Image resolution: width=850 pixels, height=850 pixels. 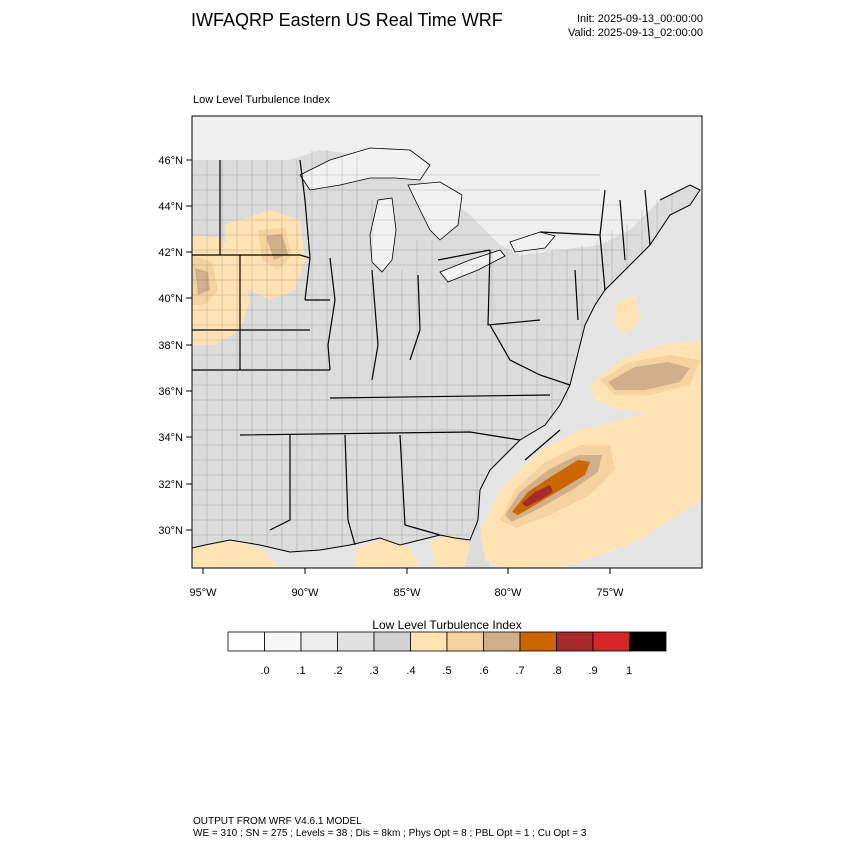 What do you see at coordinates (347, 20) in the screenshot?
I see `main-title: IWFAQRP Eastern US Real Time WRF` at bounding box center [347, 20].